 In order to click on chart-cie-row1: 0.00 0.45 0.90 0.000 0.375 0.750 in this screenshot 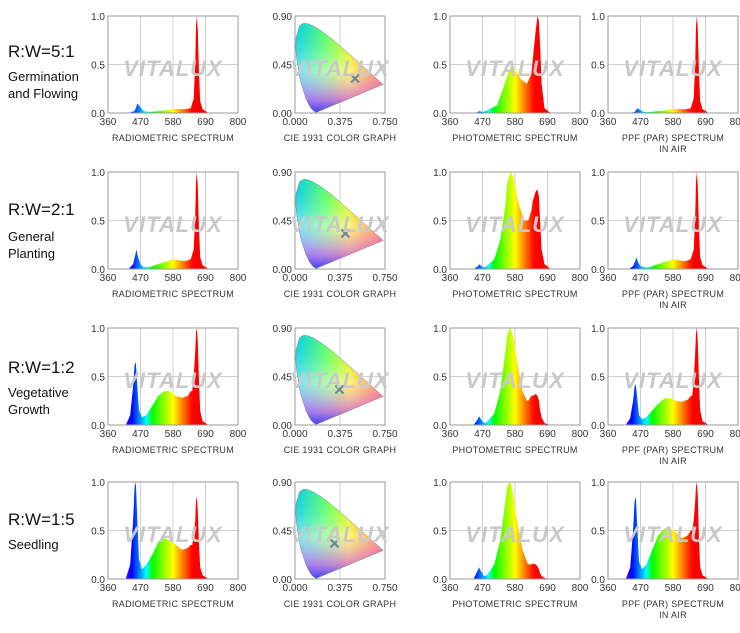, I will do `click(335, 70)`.